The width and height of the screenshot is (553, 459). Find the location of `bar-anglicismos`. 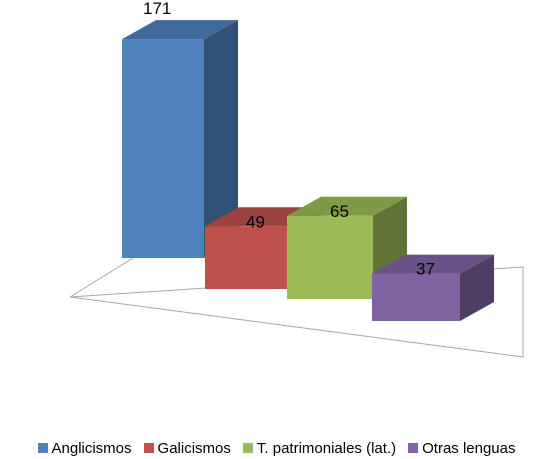

bar-anglicismos is located at coordinates (180, 139).